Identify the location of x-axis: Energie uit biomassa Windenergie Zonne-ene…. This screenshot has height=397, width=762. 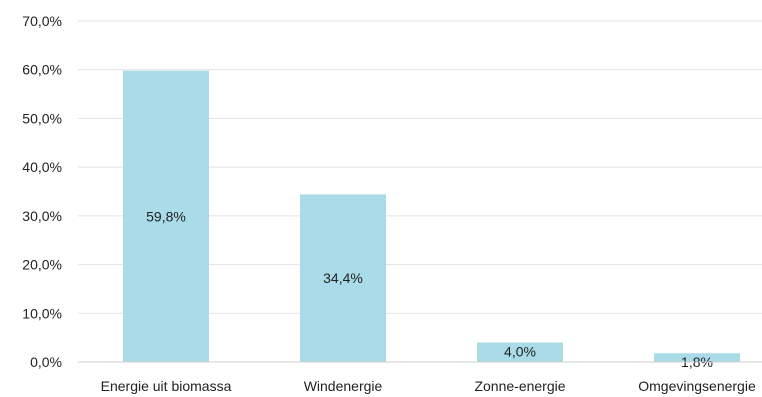
(420, 377).